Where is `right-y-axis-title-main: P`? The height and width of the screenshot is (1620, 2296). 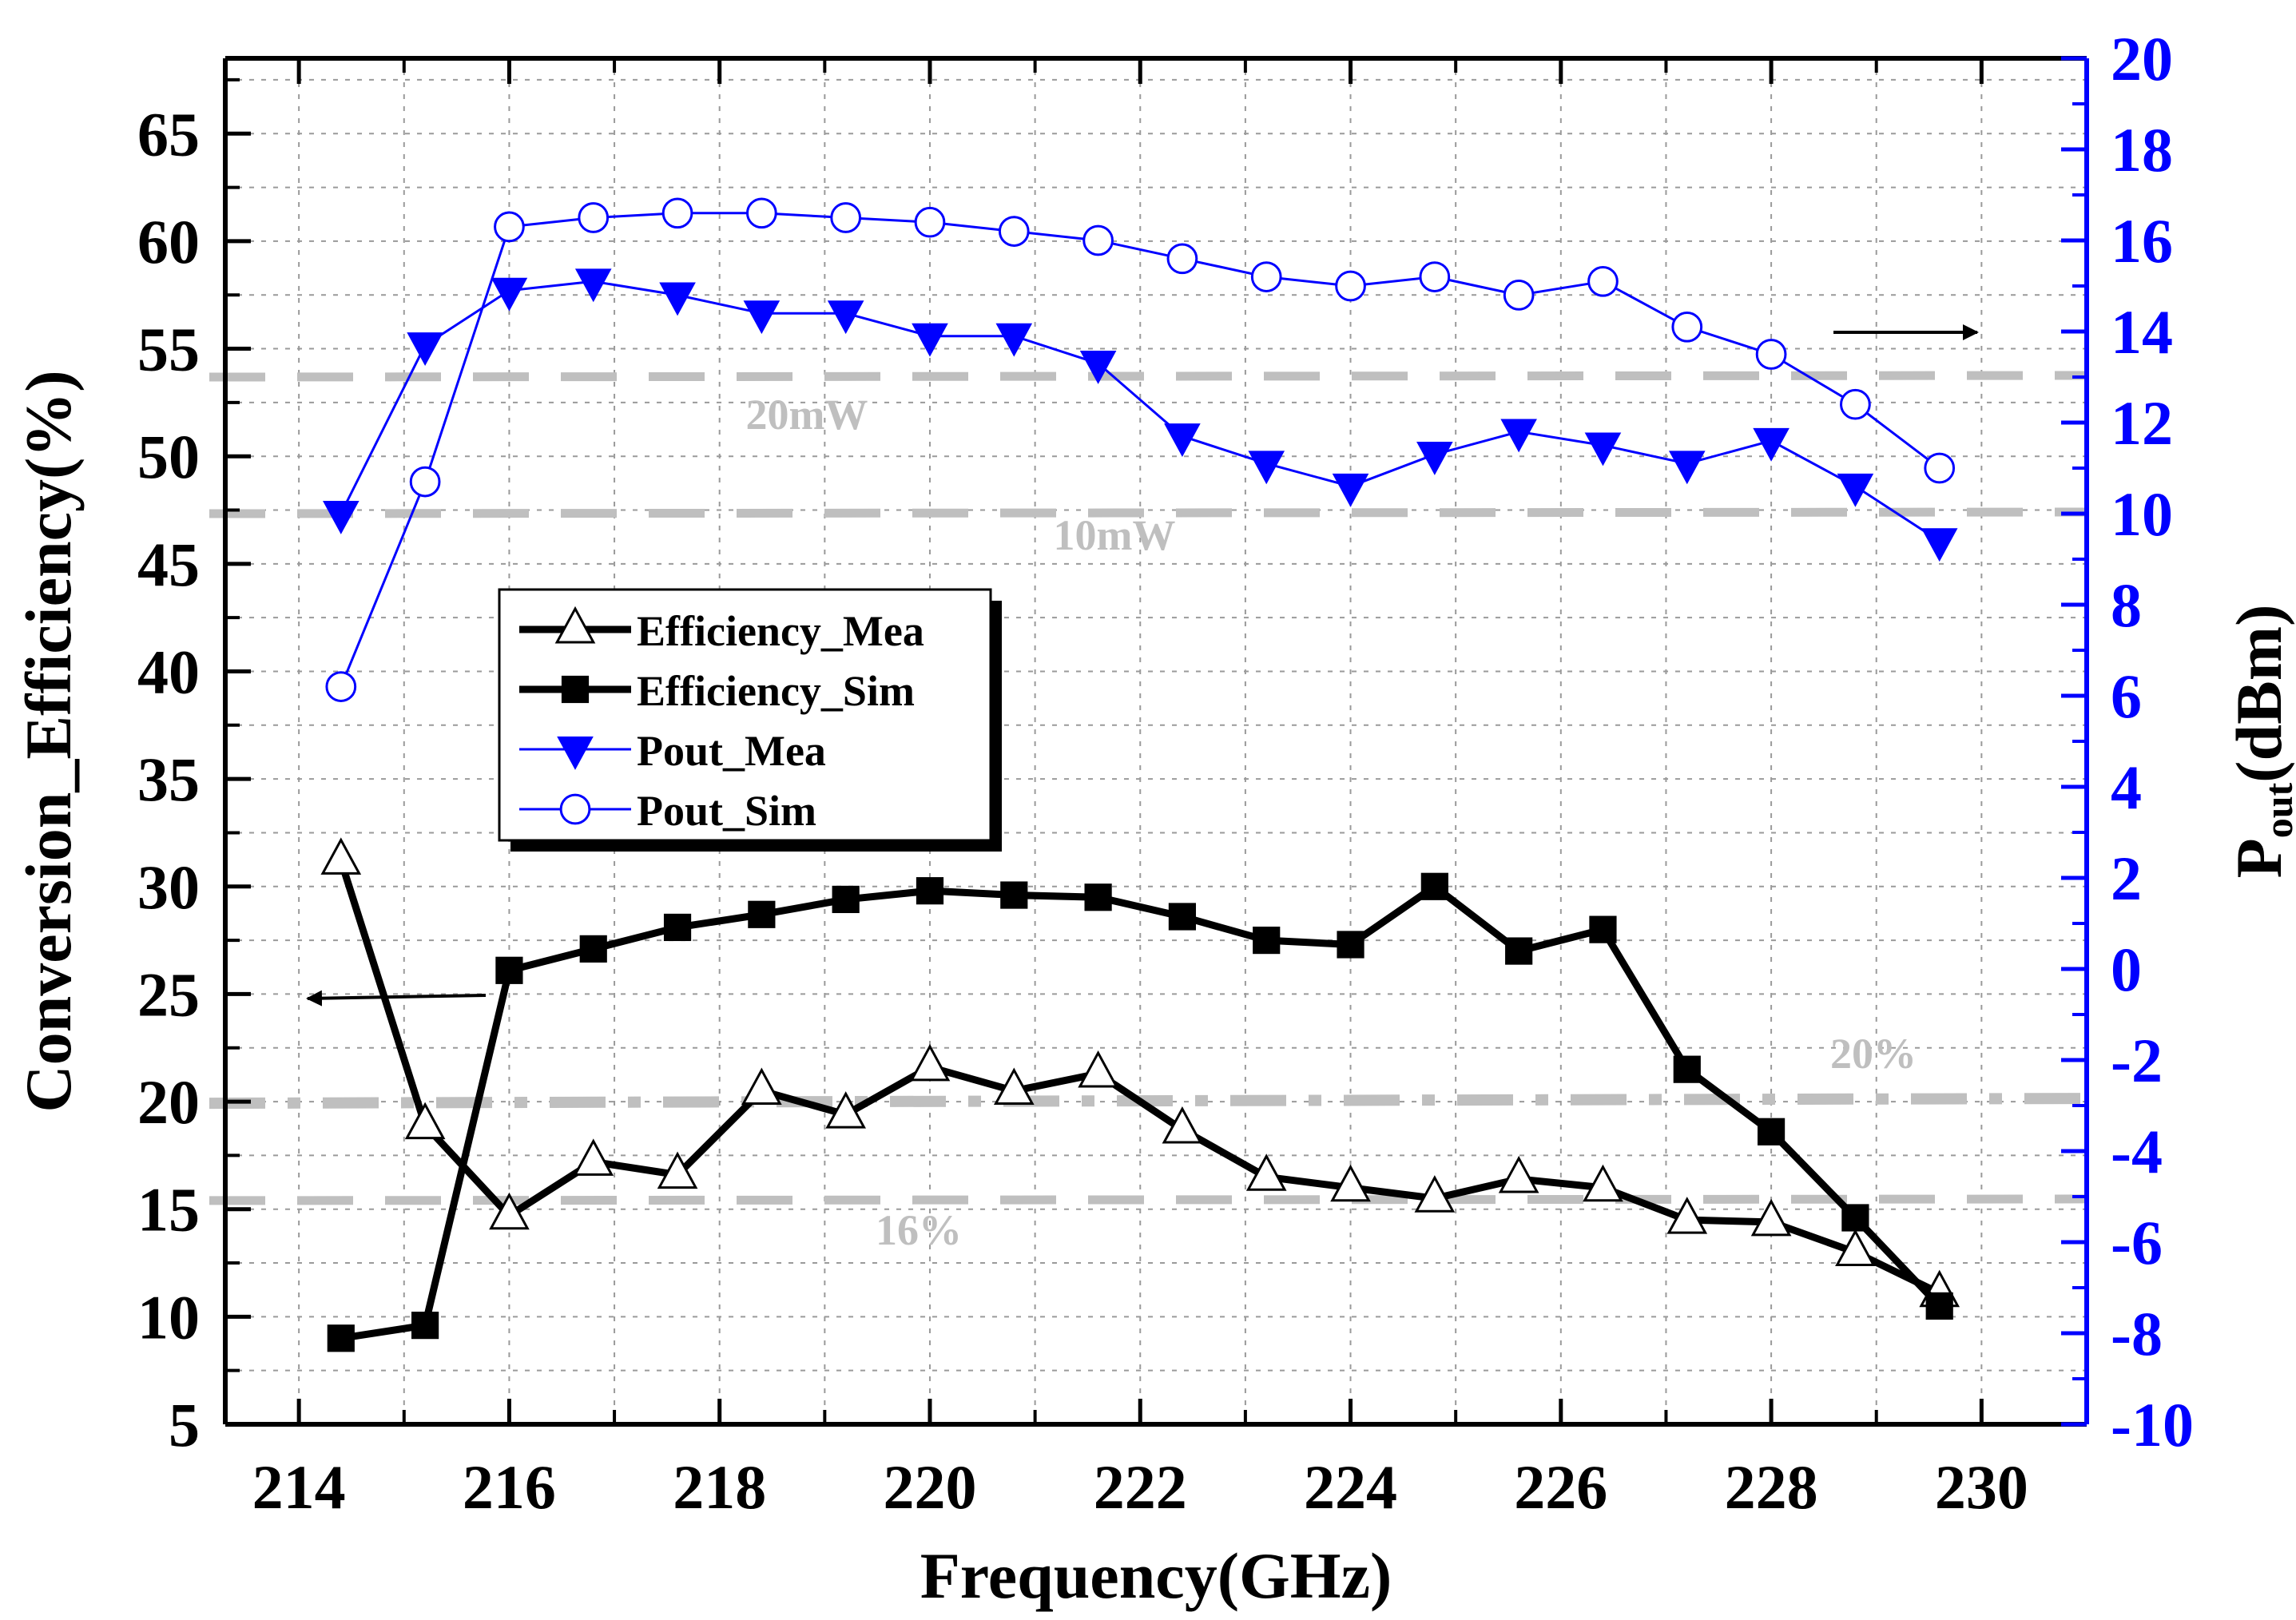
right-y-axis-title-main: P is located at coordinates (2259, 858).